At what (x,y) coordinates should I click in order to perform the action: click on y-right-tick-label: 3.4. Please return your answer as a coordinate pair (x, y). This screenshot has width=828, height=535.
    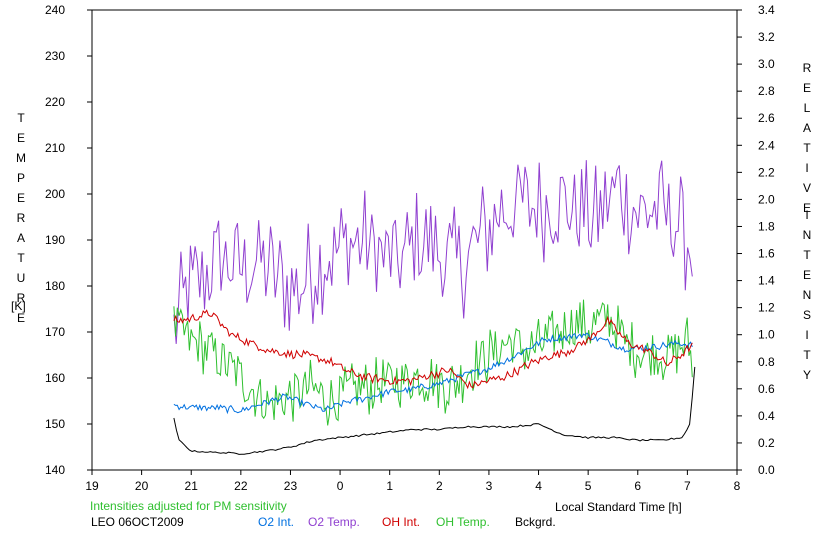
    Looking at the image, I should click on (766, 10).